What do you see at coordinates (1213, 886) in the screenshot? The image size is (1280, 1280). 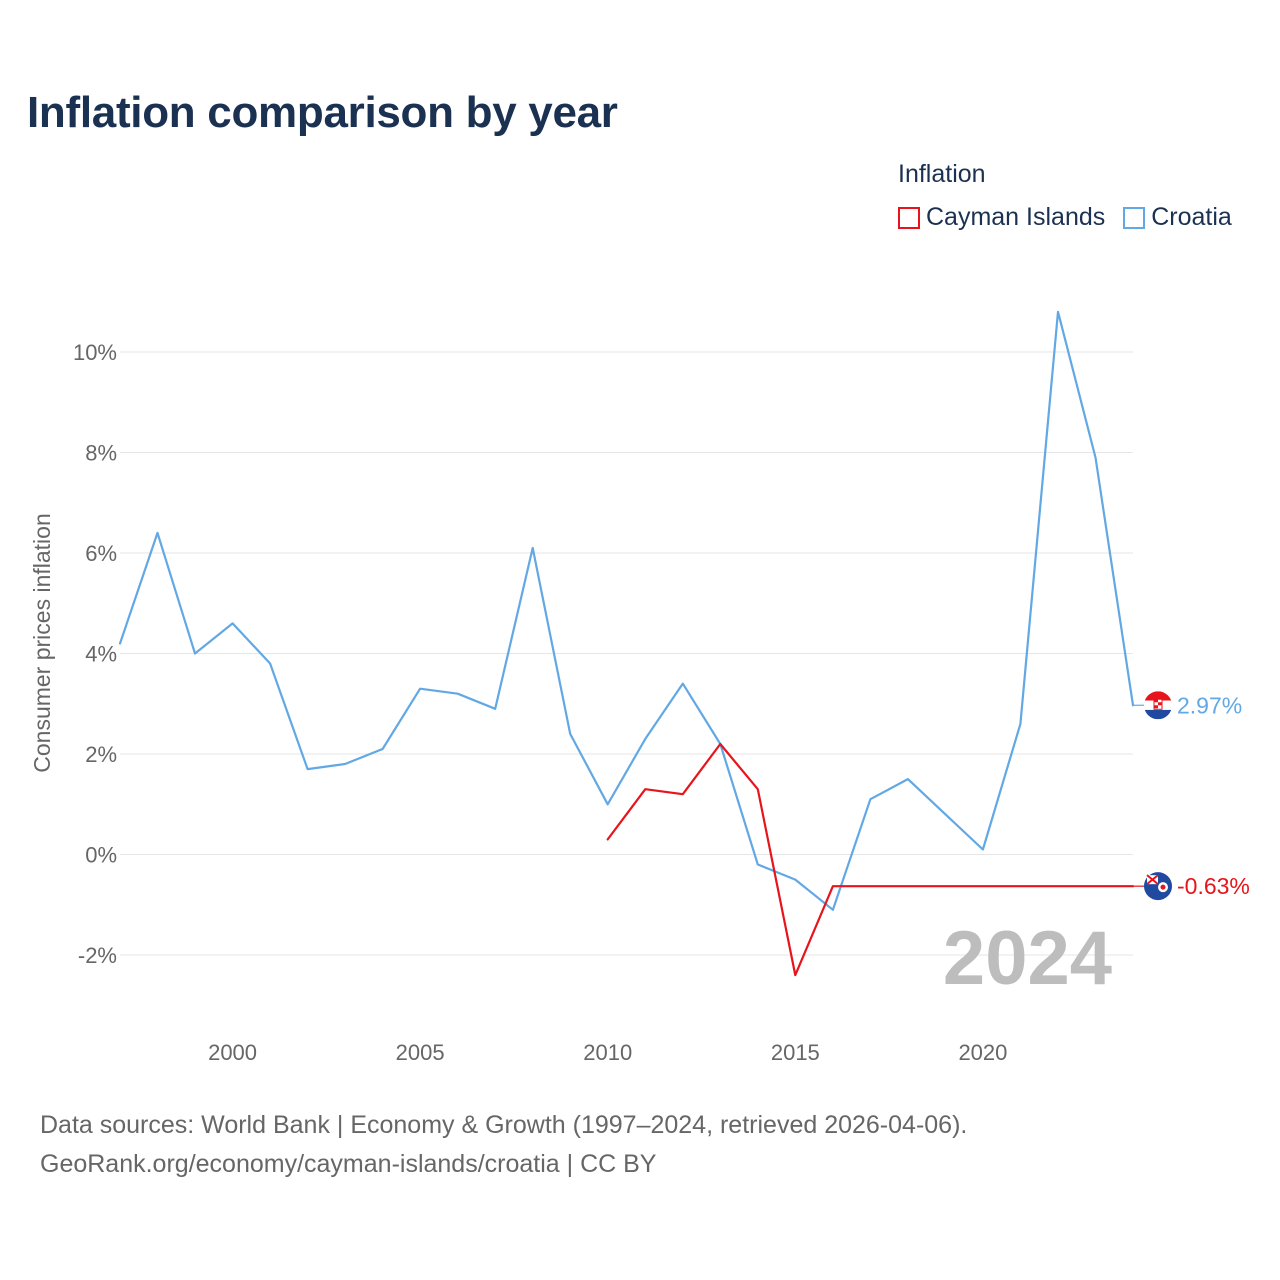 I see `end-value-label-cayman-islands: -0.63%` at bounding box center [1213, 886].